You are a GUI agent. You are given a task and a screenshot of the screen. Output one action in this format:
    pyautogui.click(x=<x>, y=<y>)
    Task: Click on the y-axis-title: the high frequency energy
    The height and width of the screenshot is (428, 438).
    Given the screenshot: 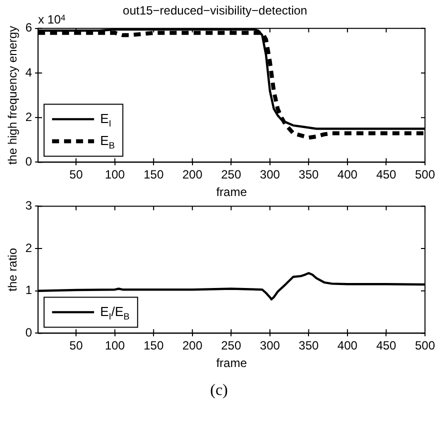 What is the action you would take?
    pyautogui.click(x=13, y=95)
    